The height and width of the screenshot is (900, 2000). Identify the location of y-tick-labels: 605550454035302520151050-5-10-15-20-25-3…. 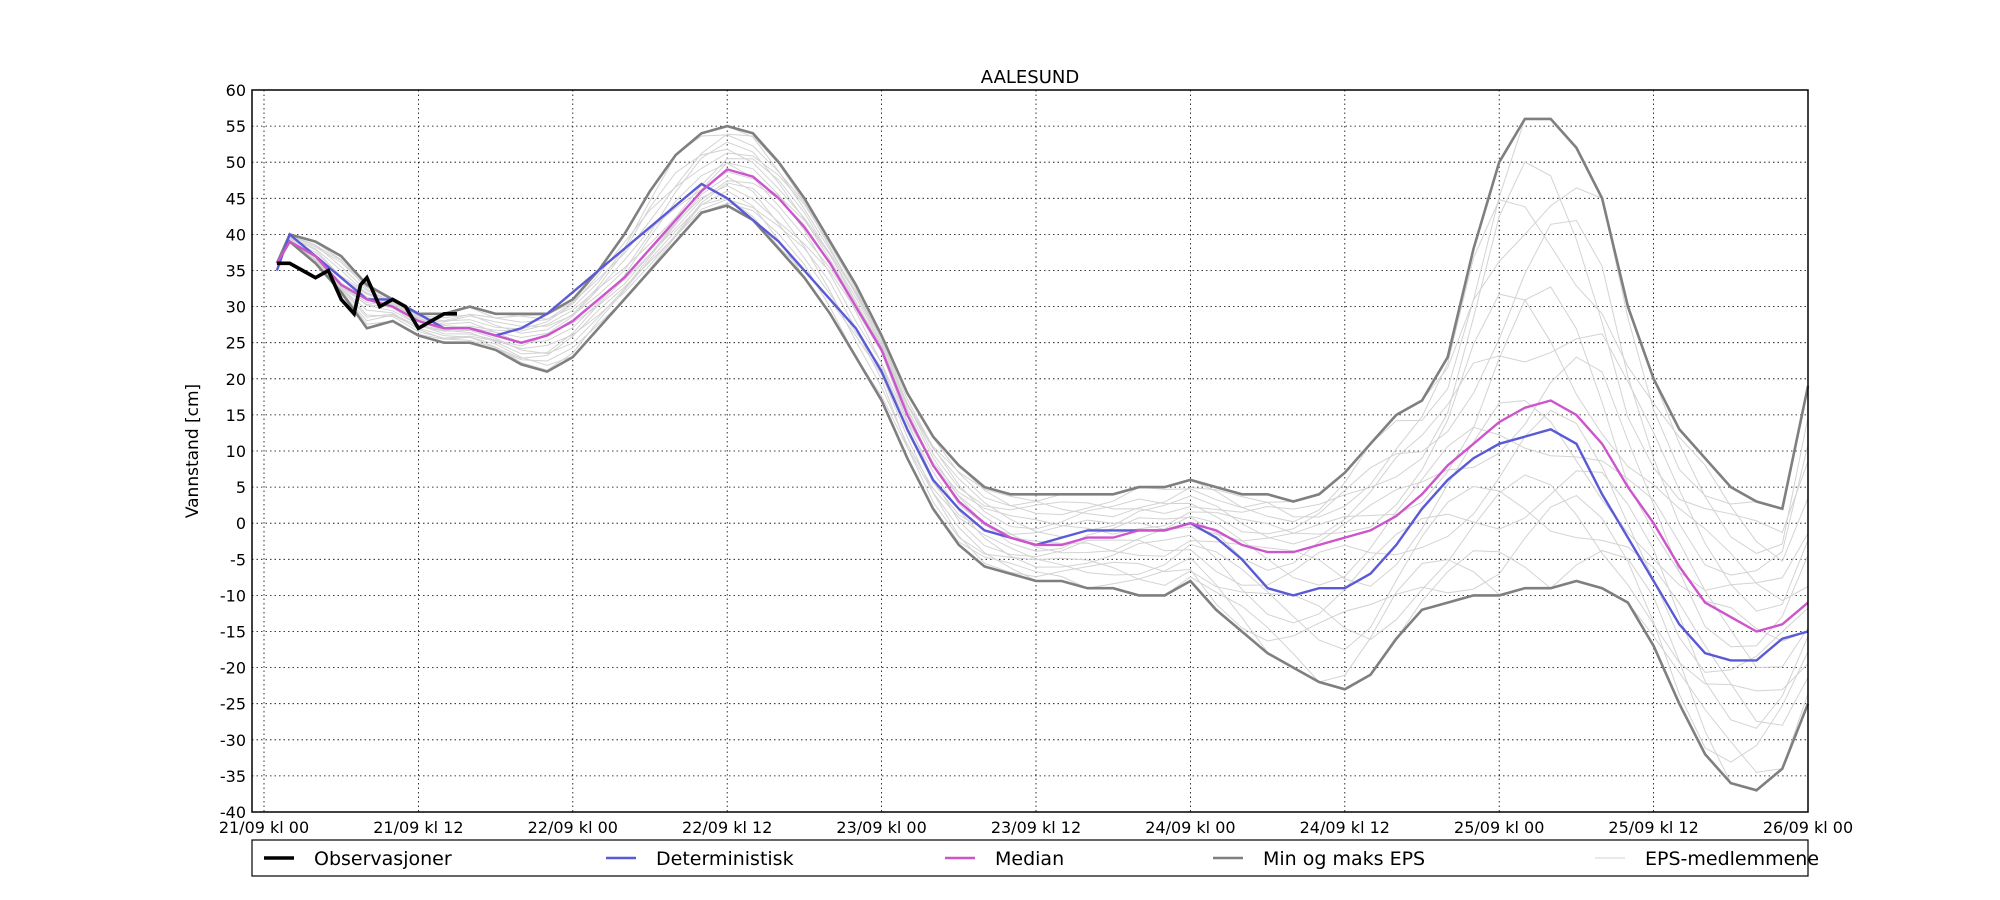
(233, 451).